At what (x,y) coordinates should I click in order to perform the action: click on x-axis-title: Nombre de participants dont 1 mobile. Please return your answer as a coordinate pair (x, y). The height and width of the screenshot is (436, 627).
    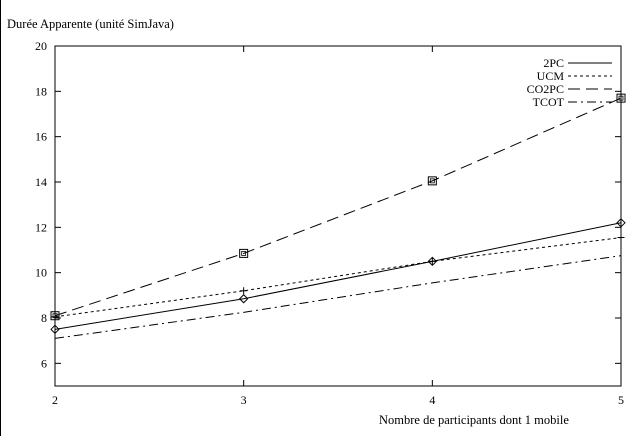
    Looking at the image, I should click on (474, 420).